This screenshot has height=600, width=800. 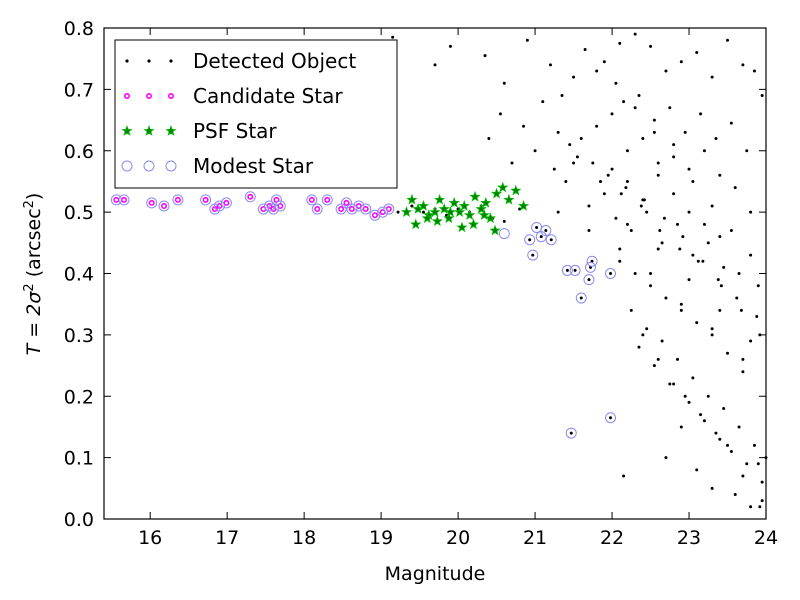 I want to click on x-tick-label: 18, so click(x=304, y=538).